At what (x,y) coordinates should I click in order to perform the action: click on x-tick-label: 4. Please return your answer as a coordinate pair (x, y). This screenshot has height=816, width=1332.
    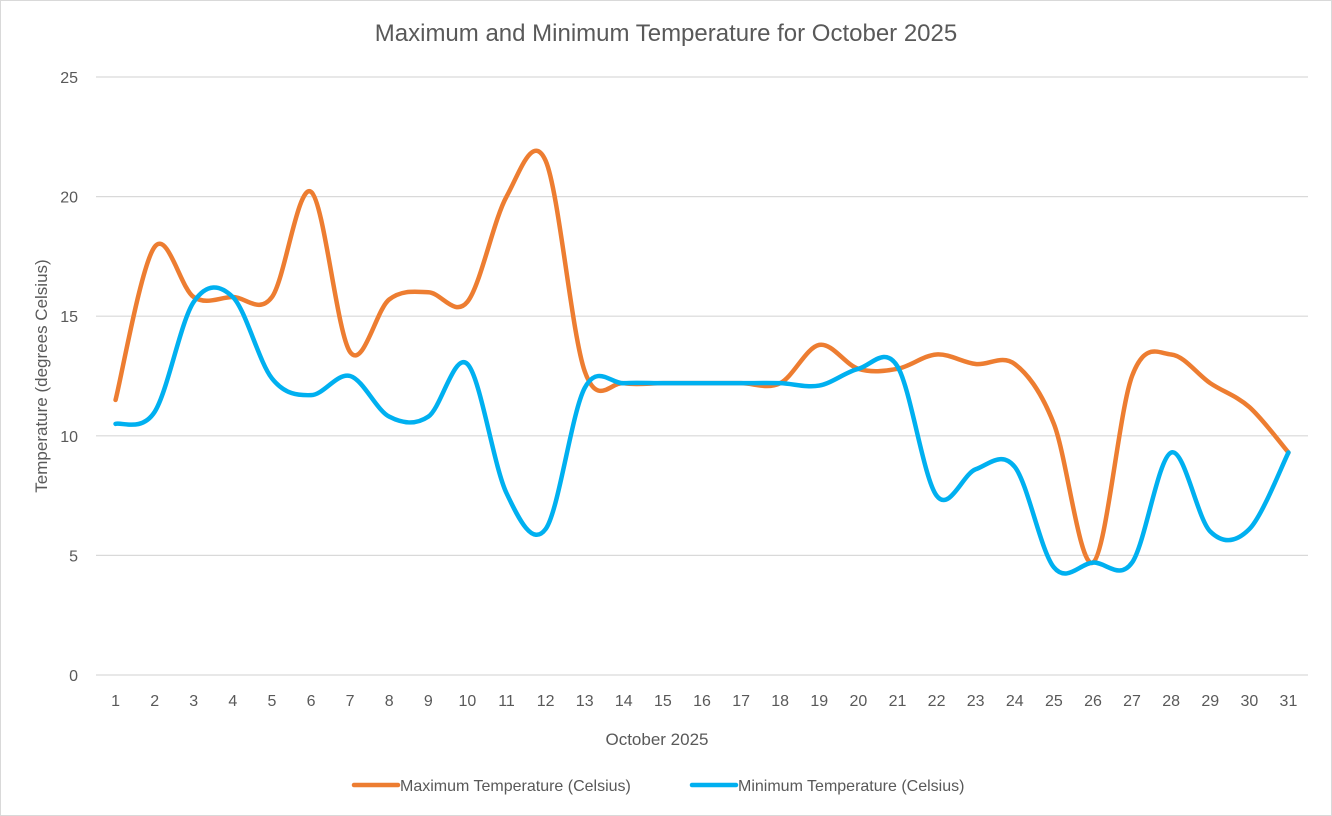
    Looking at the image, I should click on (232, 701).